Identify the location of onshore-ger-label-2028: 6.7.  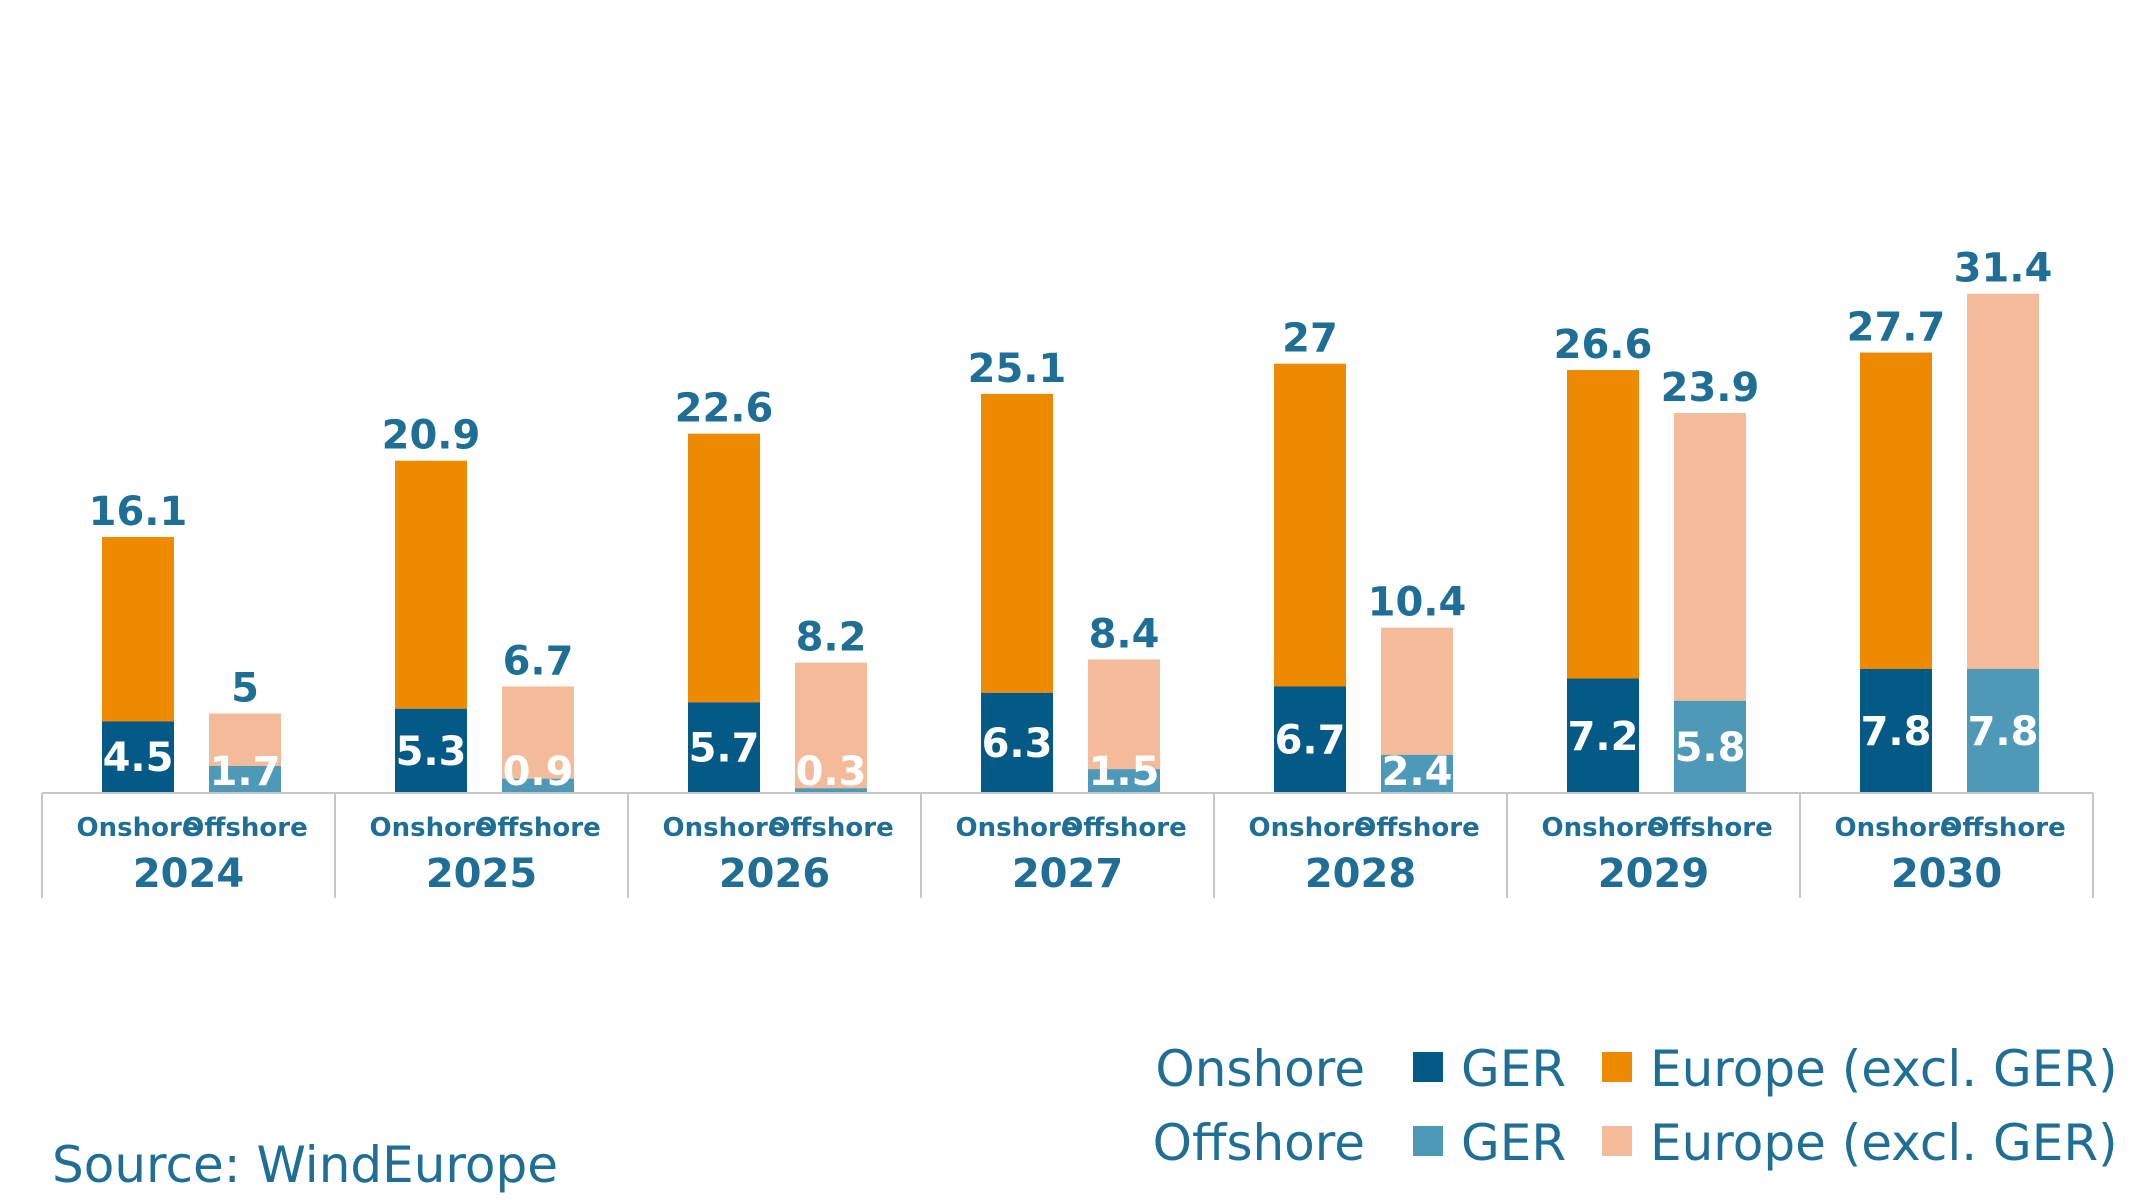
(1310, 741).